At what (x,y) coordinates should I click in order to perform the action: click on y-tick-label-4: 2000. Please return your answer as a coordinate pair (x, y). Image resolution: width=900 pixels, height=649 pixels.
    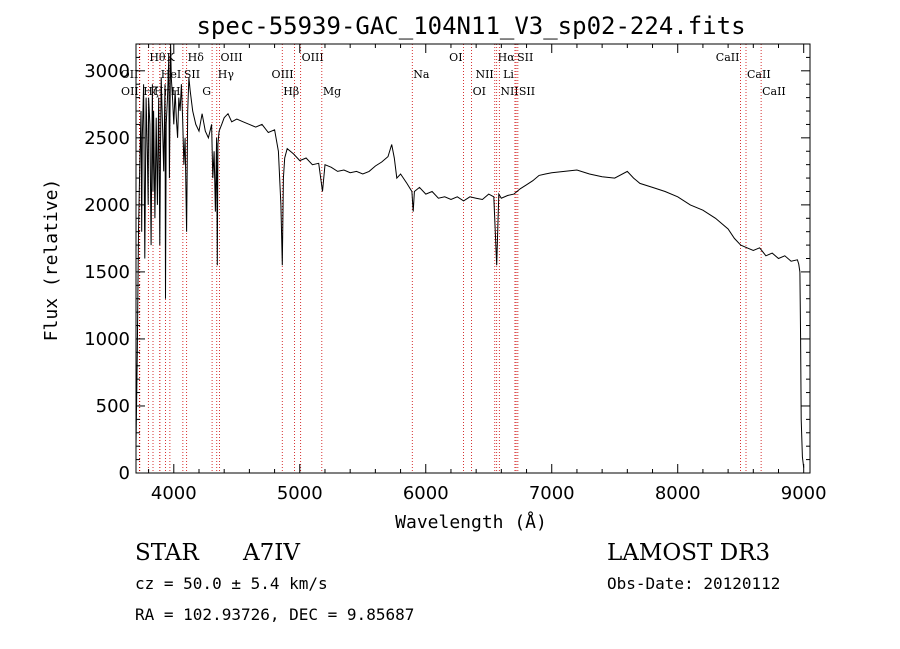
    Looking at the image, I should click on (107, 205).